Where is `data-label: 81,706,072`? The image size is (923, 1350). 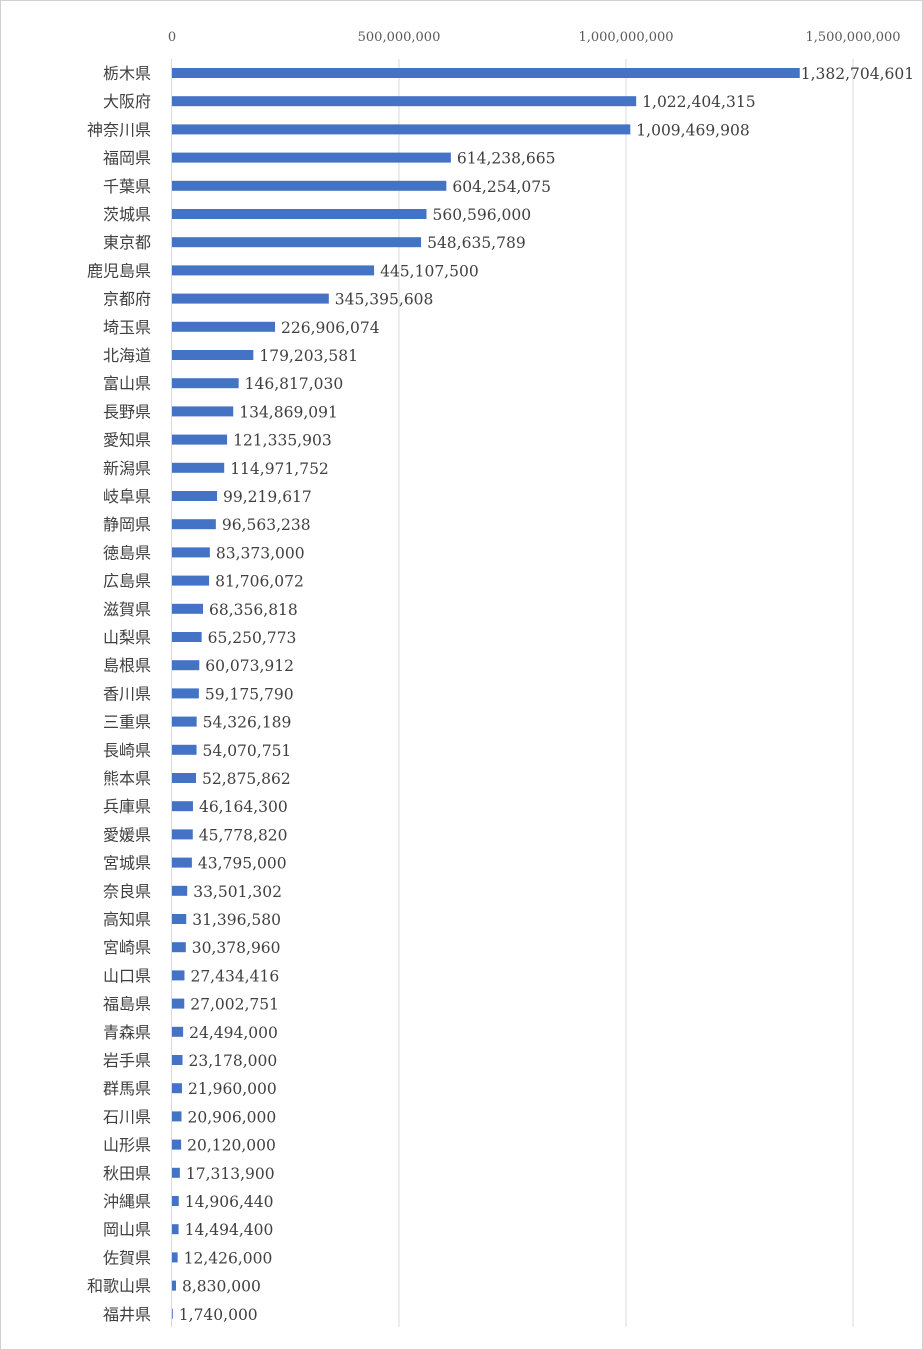
data-label: 81,706,072 is located at coordinates (259, 582).